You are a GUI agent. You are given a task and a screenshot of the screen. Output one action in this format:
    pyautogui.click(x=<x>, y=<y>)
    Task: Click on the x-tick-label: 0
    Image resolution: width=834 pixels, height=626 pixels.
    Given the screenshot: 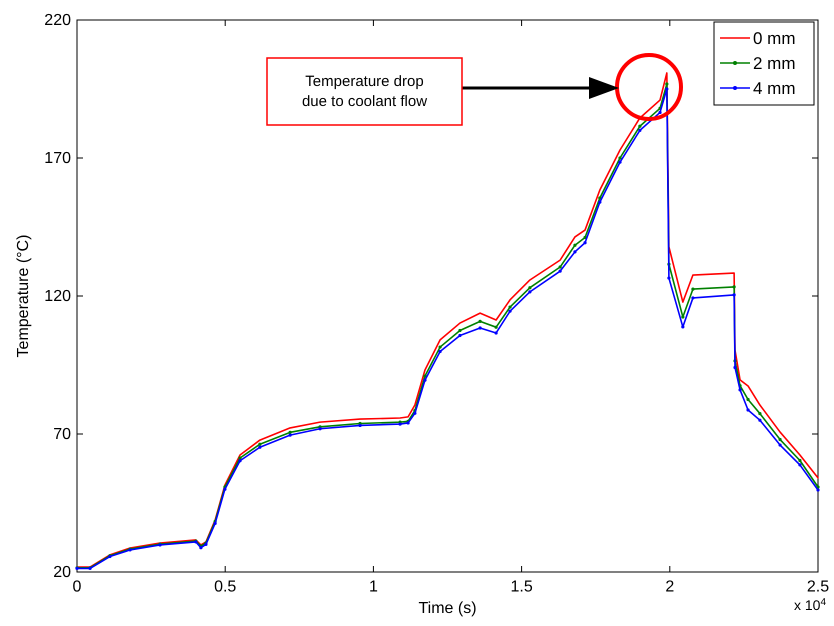 What is the action you would take?
    pyautogui.click(x=77, y=587)
    